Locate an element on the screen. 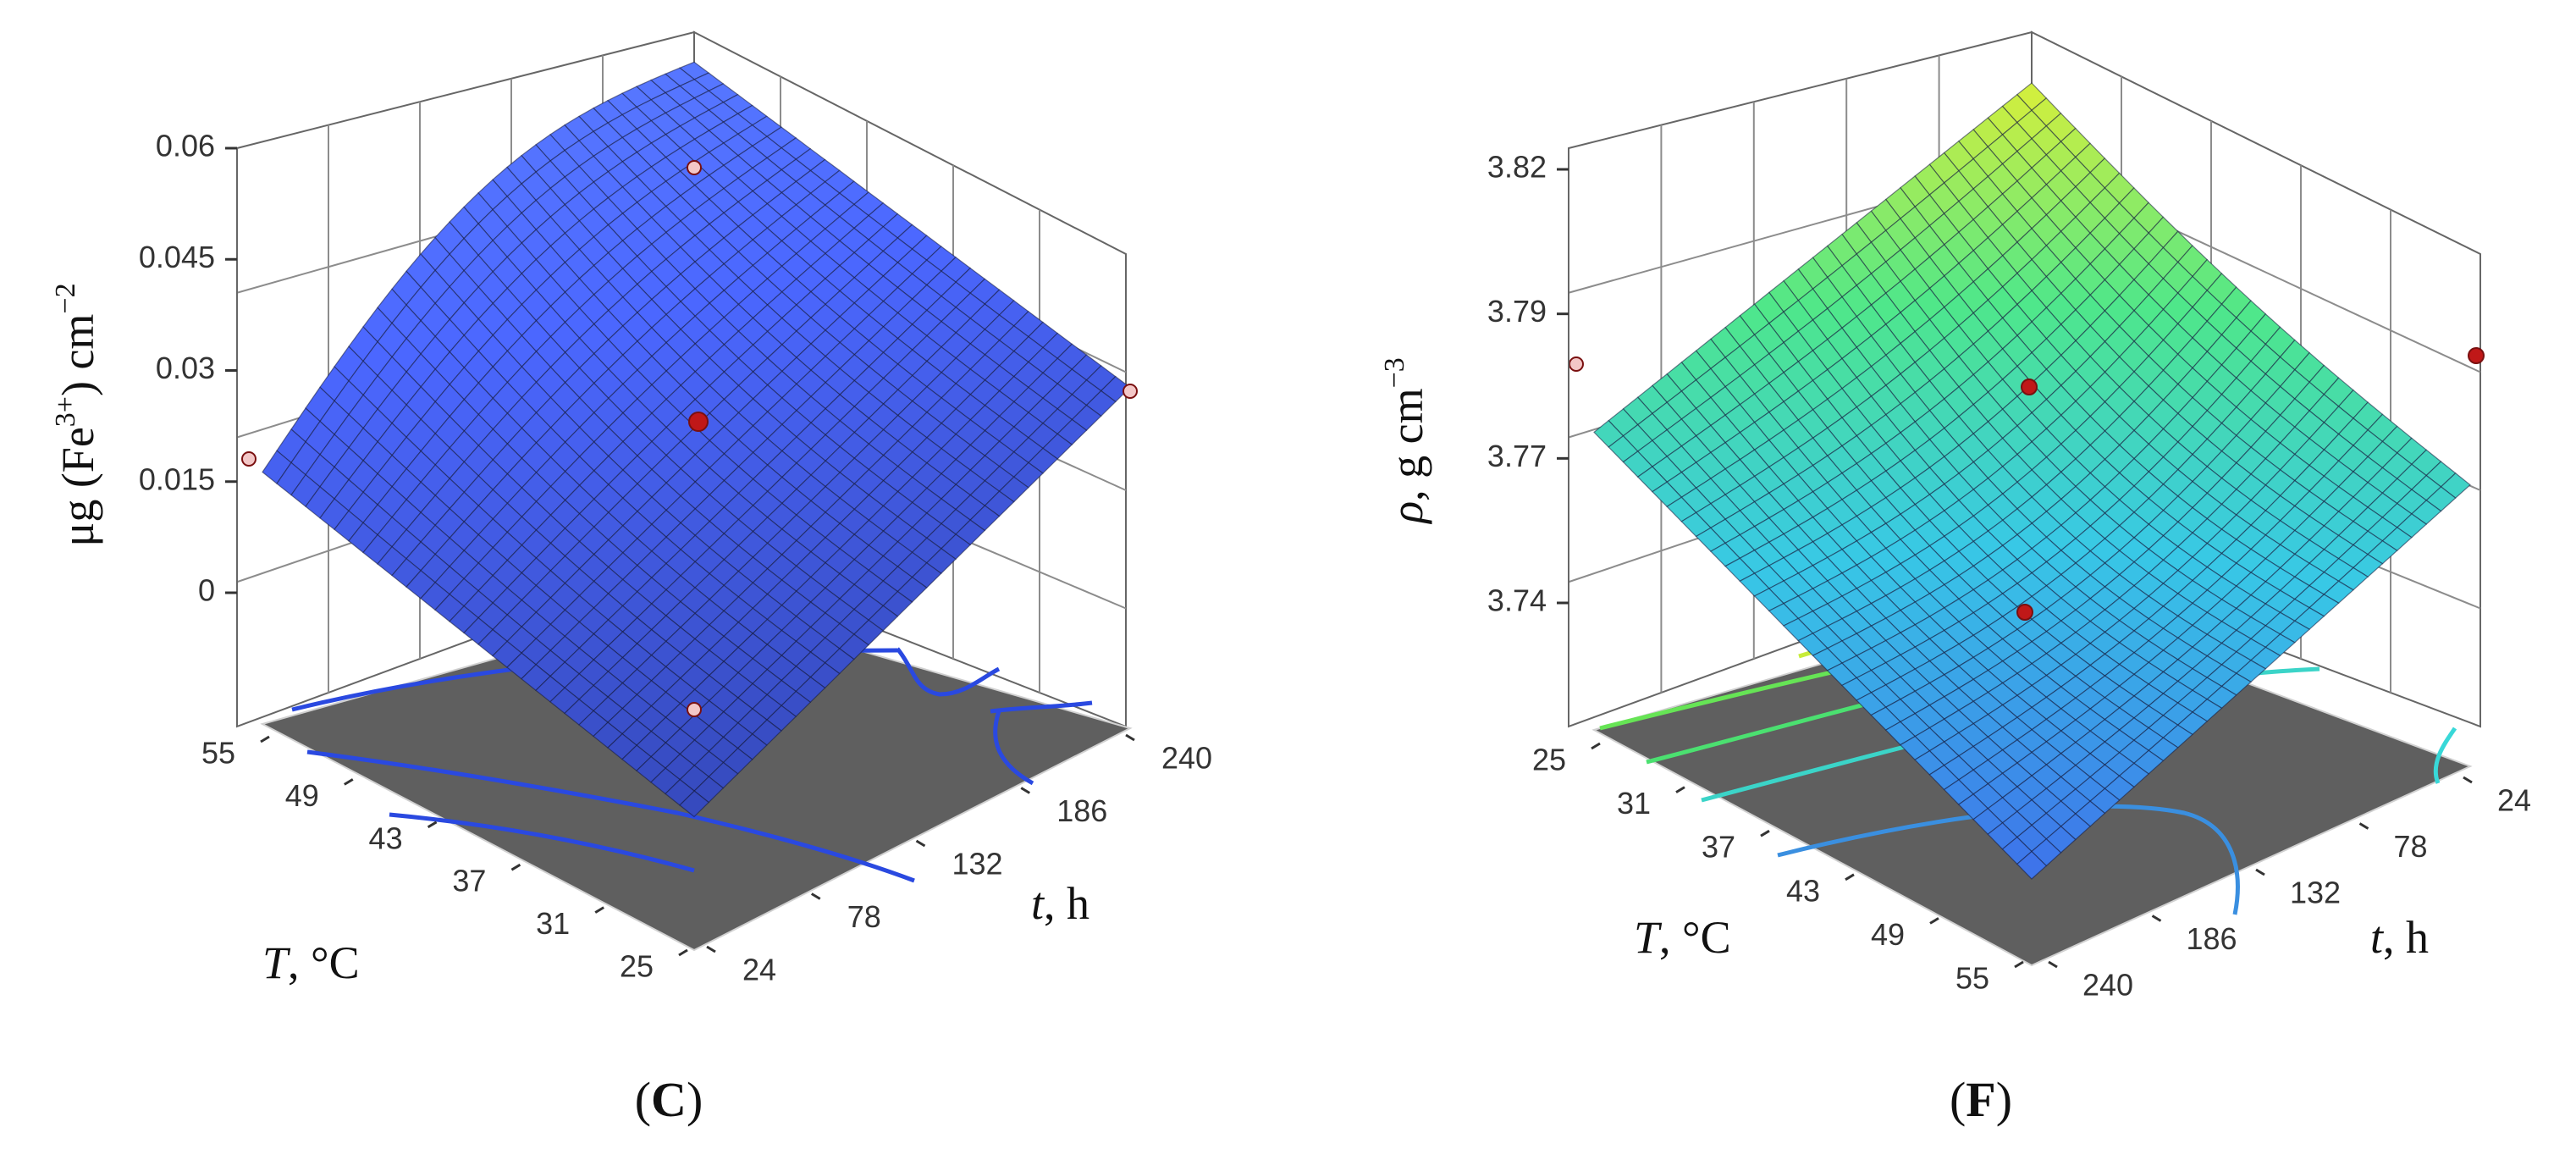  panel-c-x-tick-label: 37 is located at coordinates (469, 881).